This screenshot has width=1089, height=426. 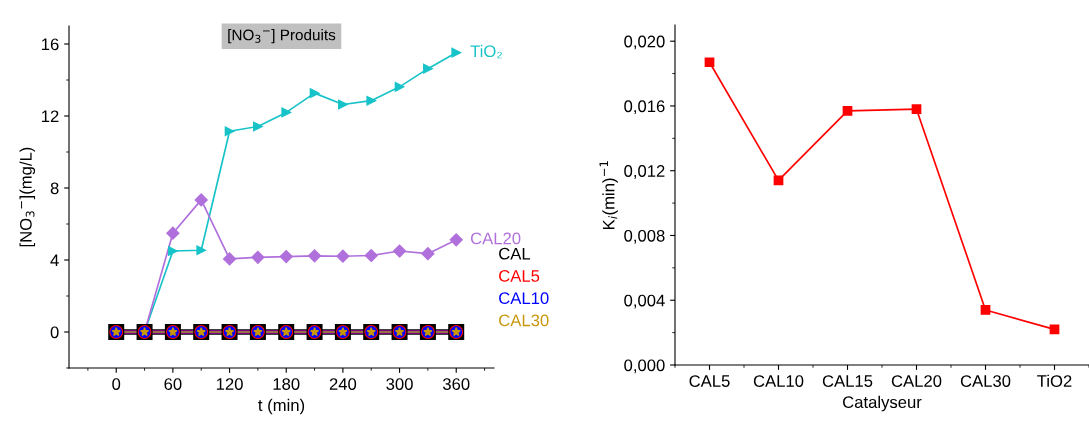 I want to click on x-tick-label: CAL10, so click(x=778, y=381).